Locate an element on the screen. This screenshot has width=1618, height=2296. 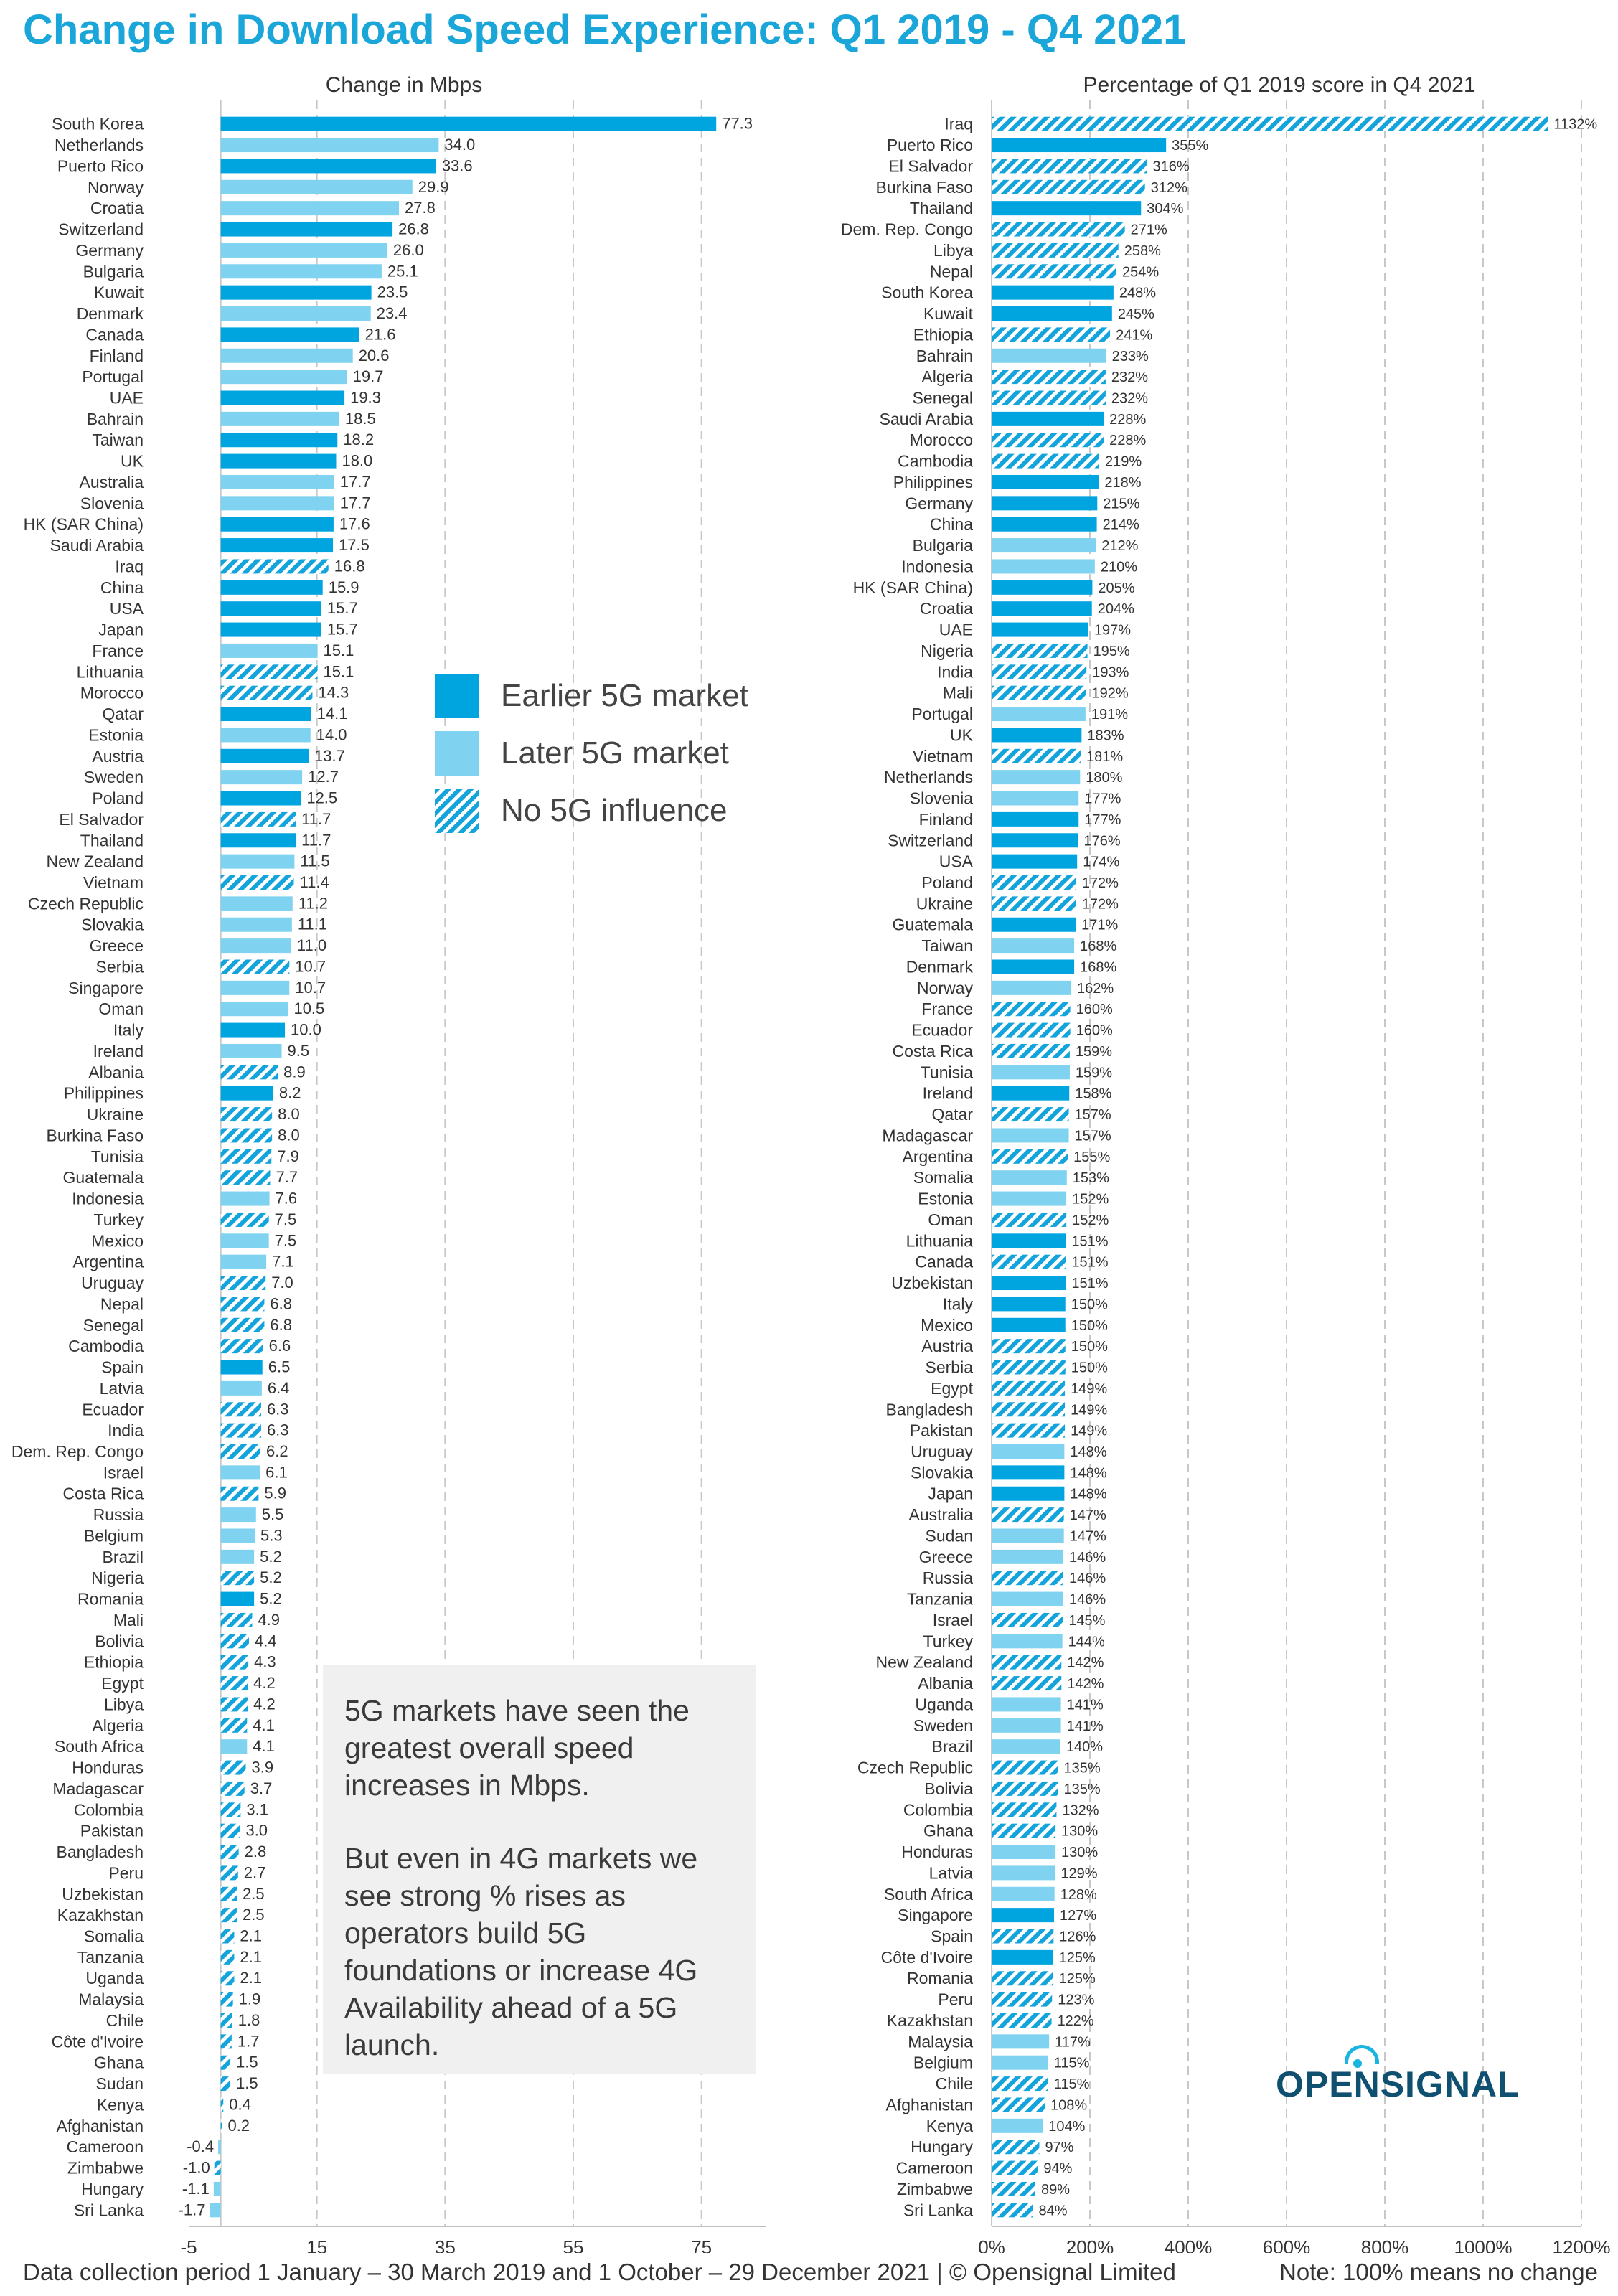
data-label: 228% is located at coordinates (1127, 440).